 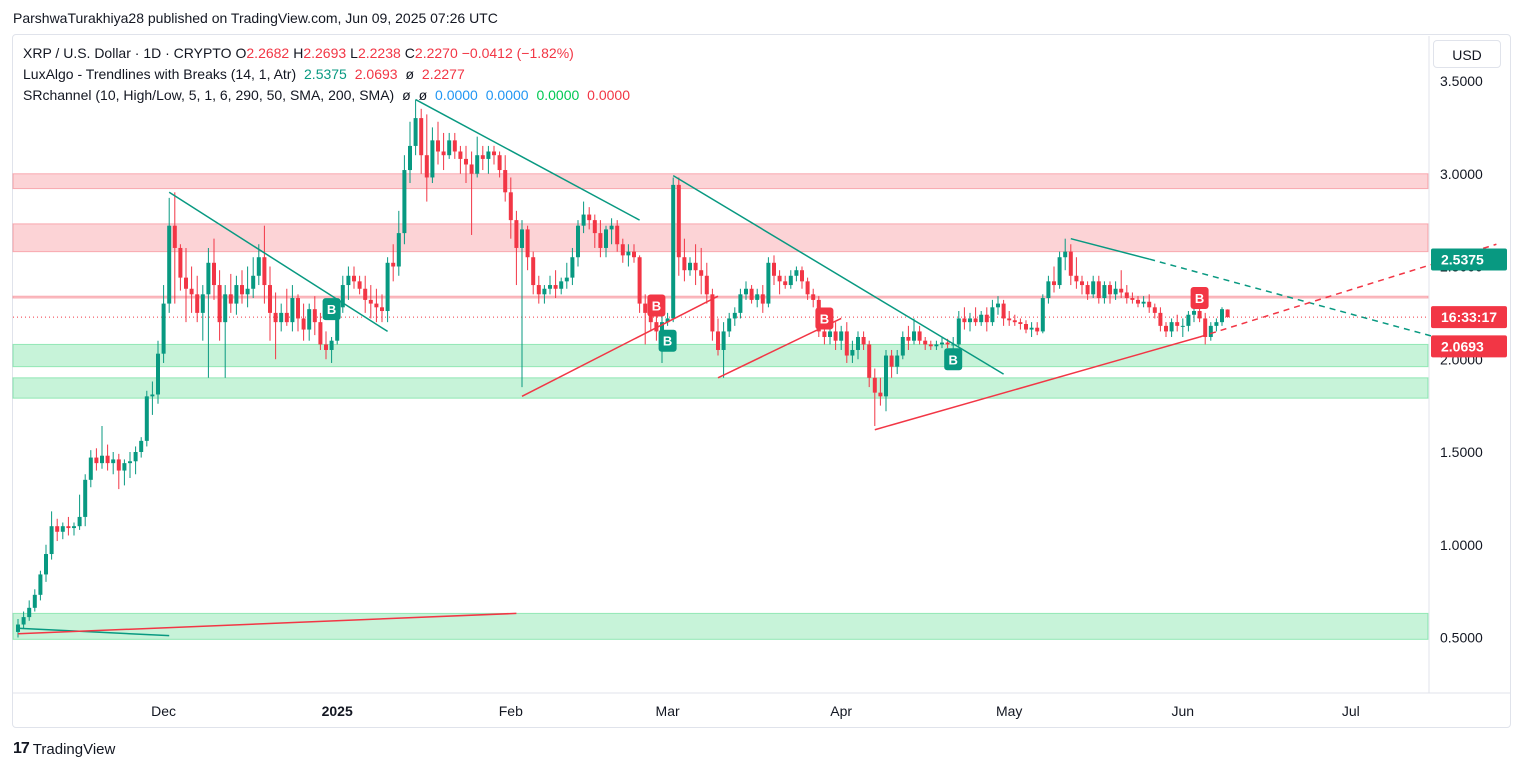 I want to click on tradingview-brand-text: TradingView, so click(x=74, y=749).